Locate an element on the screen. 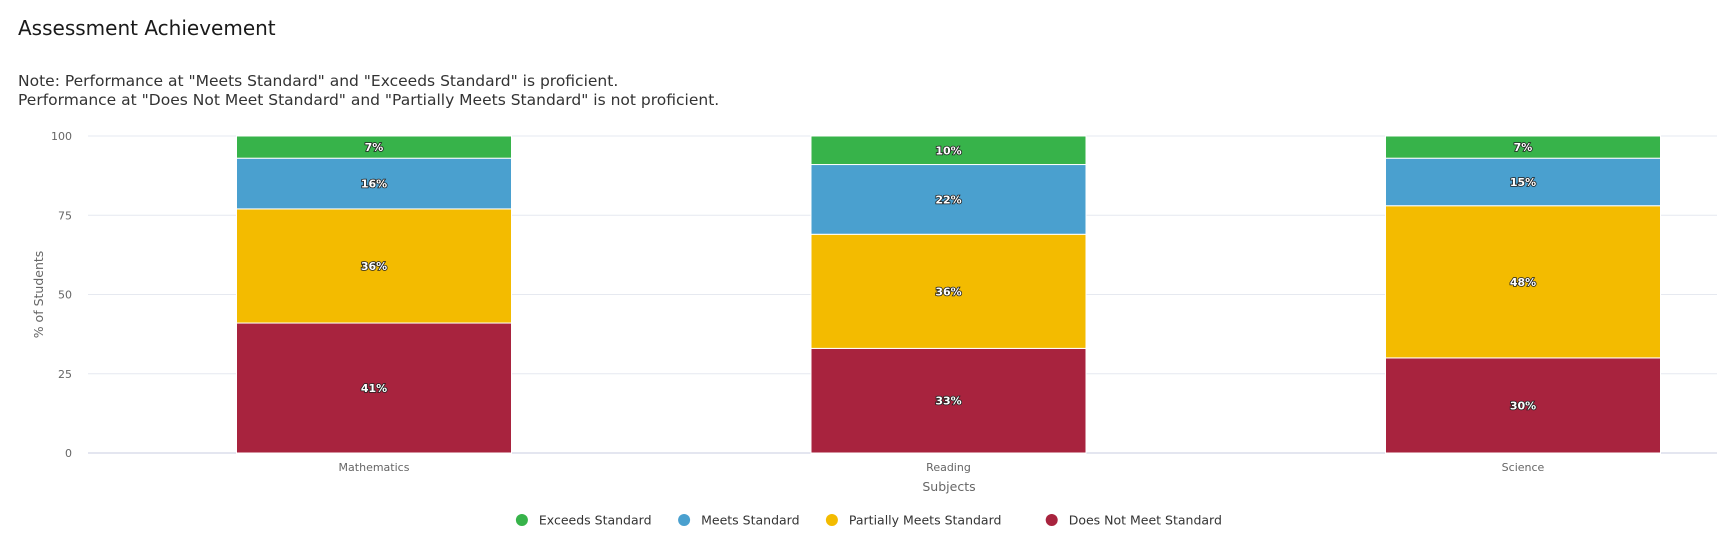 Image resolution: width=1717 pixels, height=556 pixels. legend-item: Does Not Meet Standard is located at coordinates (1133, 520).